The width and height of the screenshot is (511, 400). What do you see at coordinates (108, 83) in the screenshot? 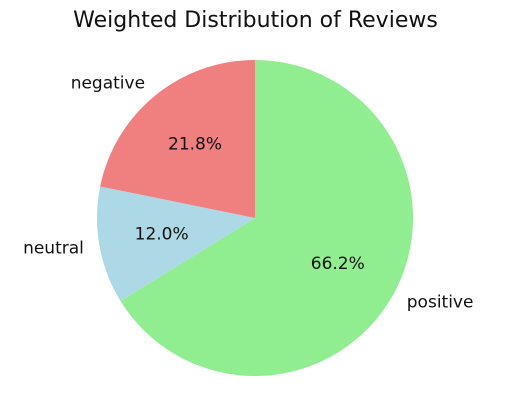
I see `slice-label-negative: negative` at bounding box center [108, 83].